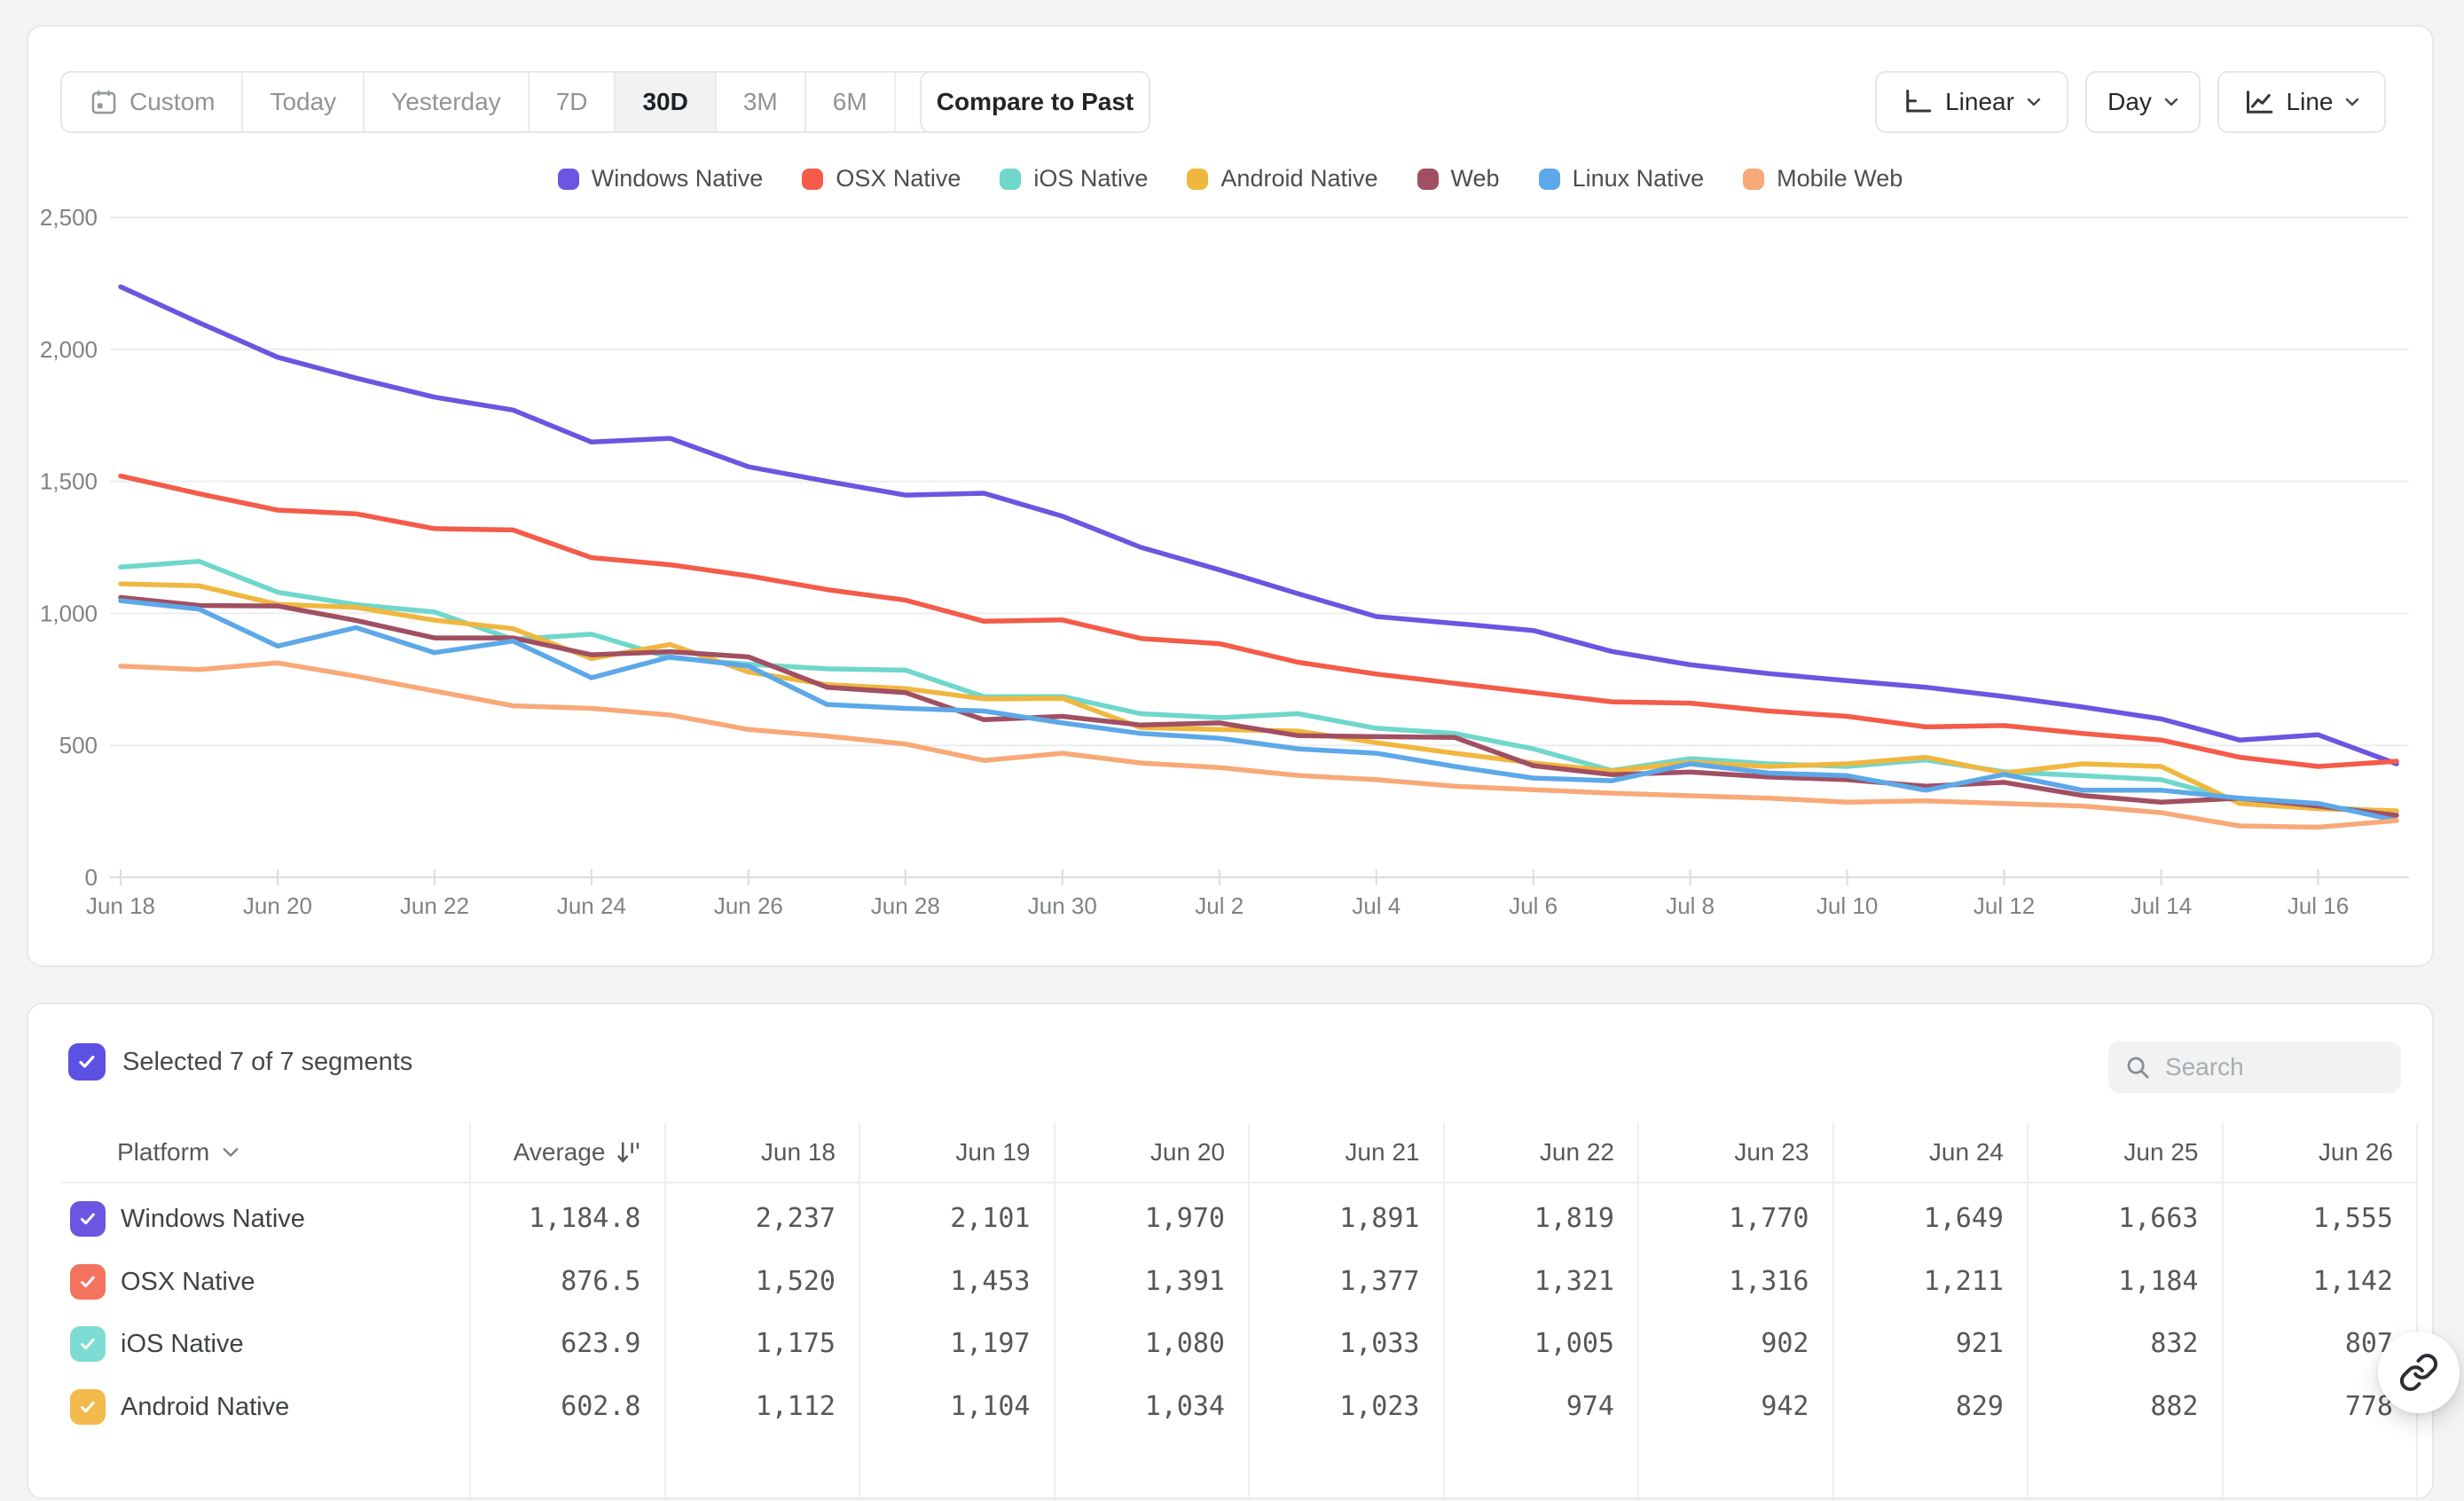  I want to click on column-header-average: Average, so click(577, 1152).